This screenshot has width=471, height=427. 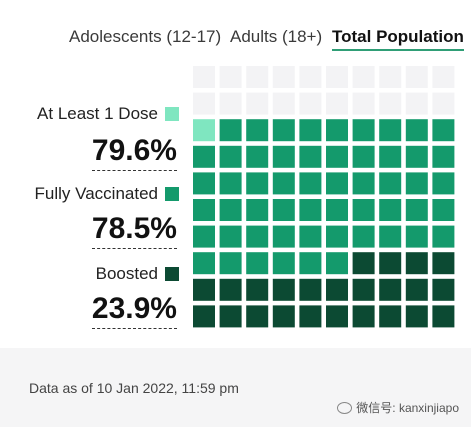 I want to click on legend-label-fully-vaccinated: Fully Vaccinated, so click(x=96, y=193).